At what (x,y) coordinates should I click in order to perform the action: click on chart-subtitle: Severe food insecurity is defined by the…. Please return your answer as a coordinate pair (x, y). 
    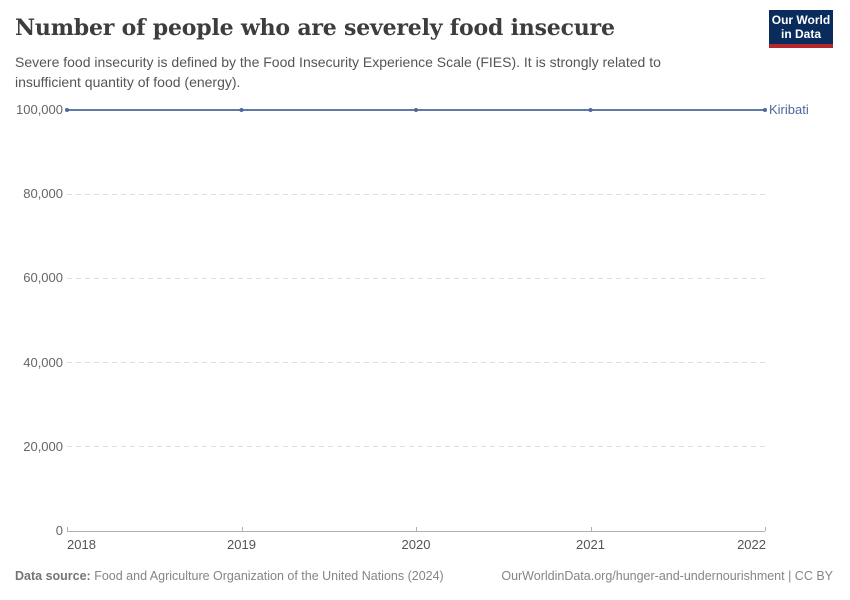
    Looking at the image, I should click on (338, 72).